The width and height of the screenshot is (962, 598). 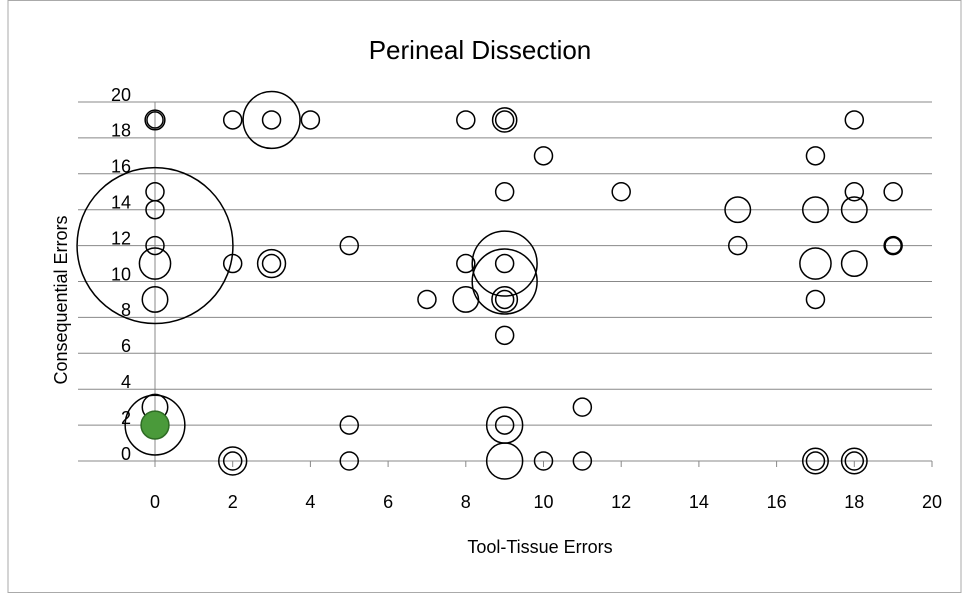 What do you see at coordinates (310, 502) in the screenshot?
I see `x-tick-label: 4` at bounding box center [310, 502].